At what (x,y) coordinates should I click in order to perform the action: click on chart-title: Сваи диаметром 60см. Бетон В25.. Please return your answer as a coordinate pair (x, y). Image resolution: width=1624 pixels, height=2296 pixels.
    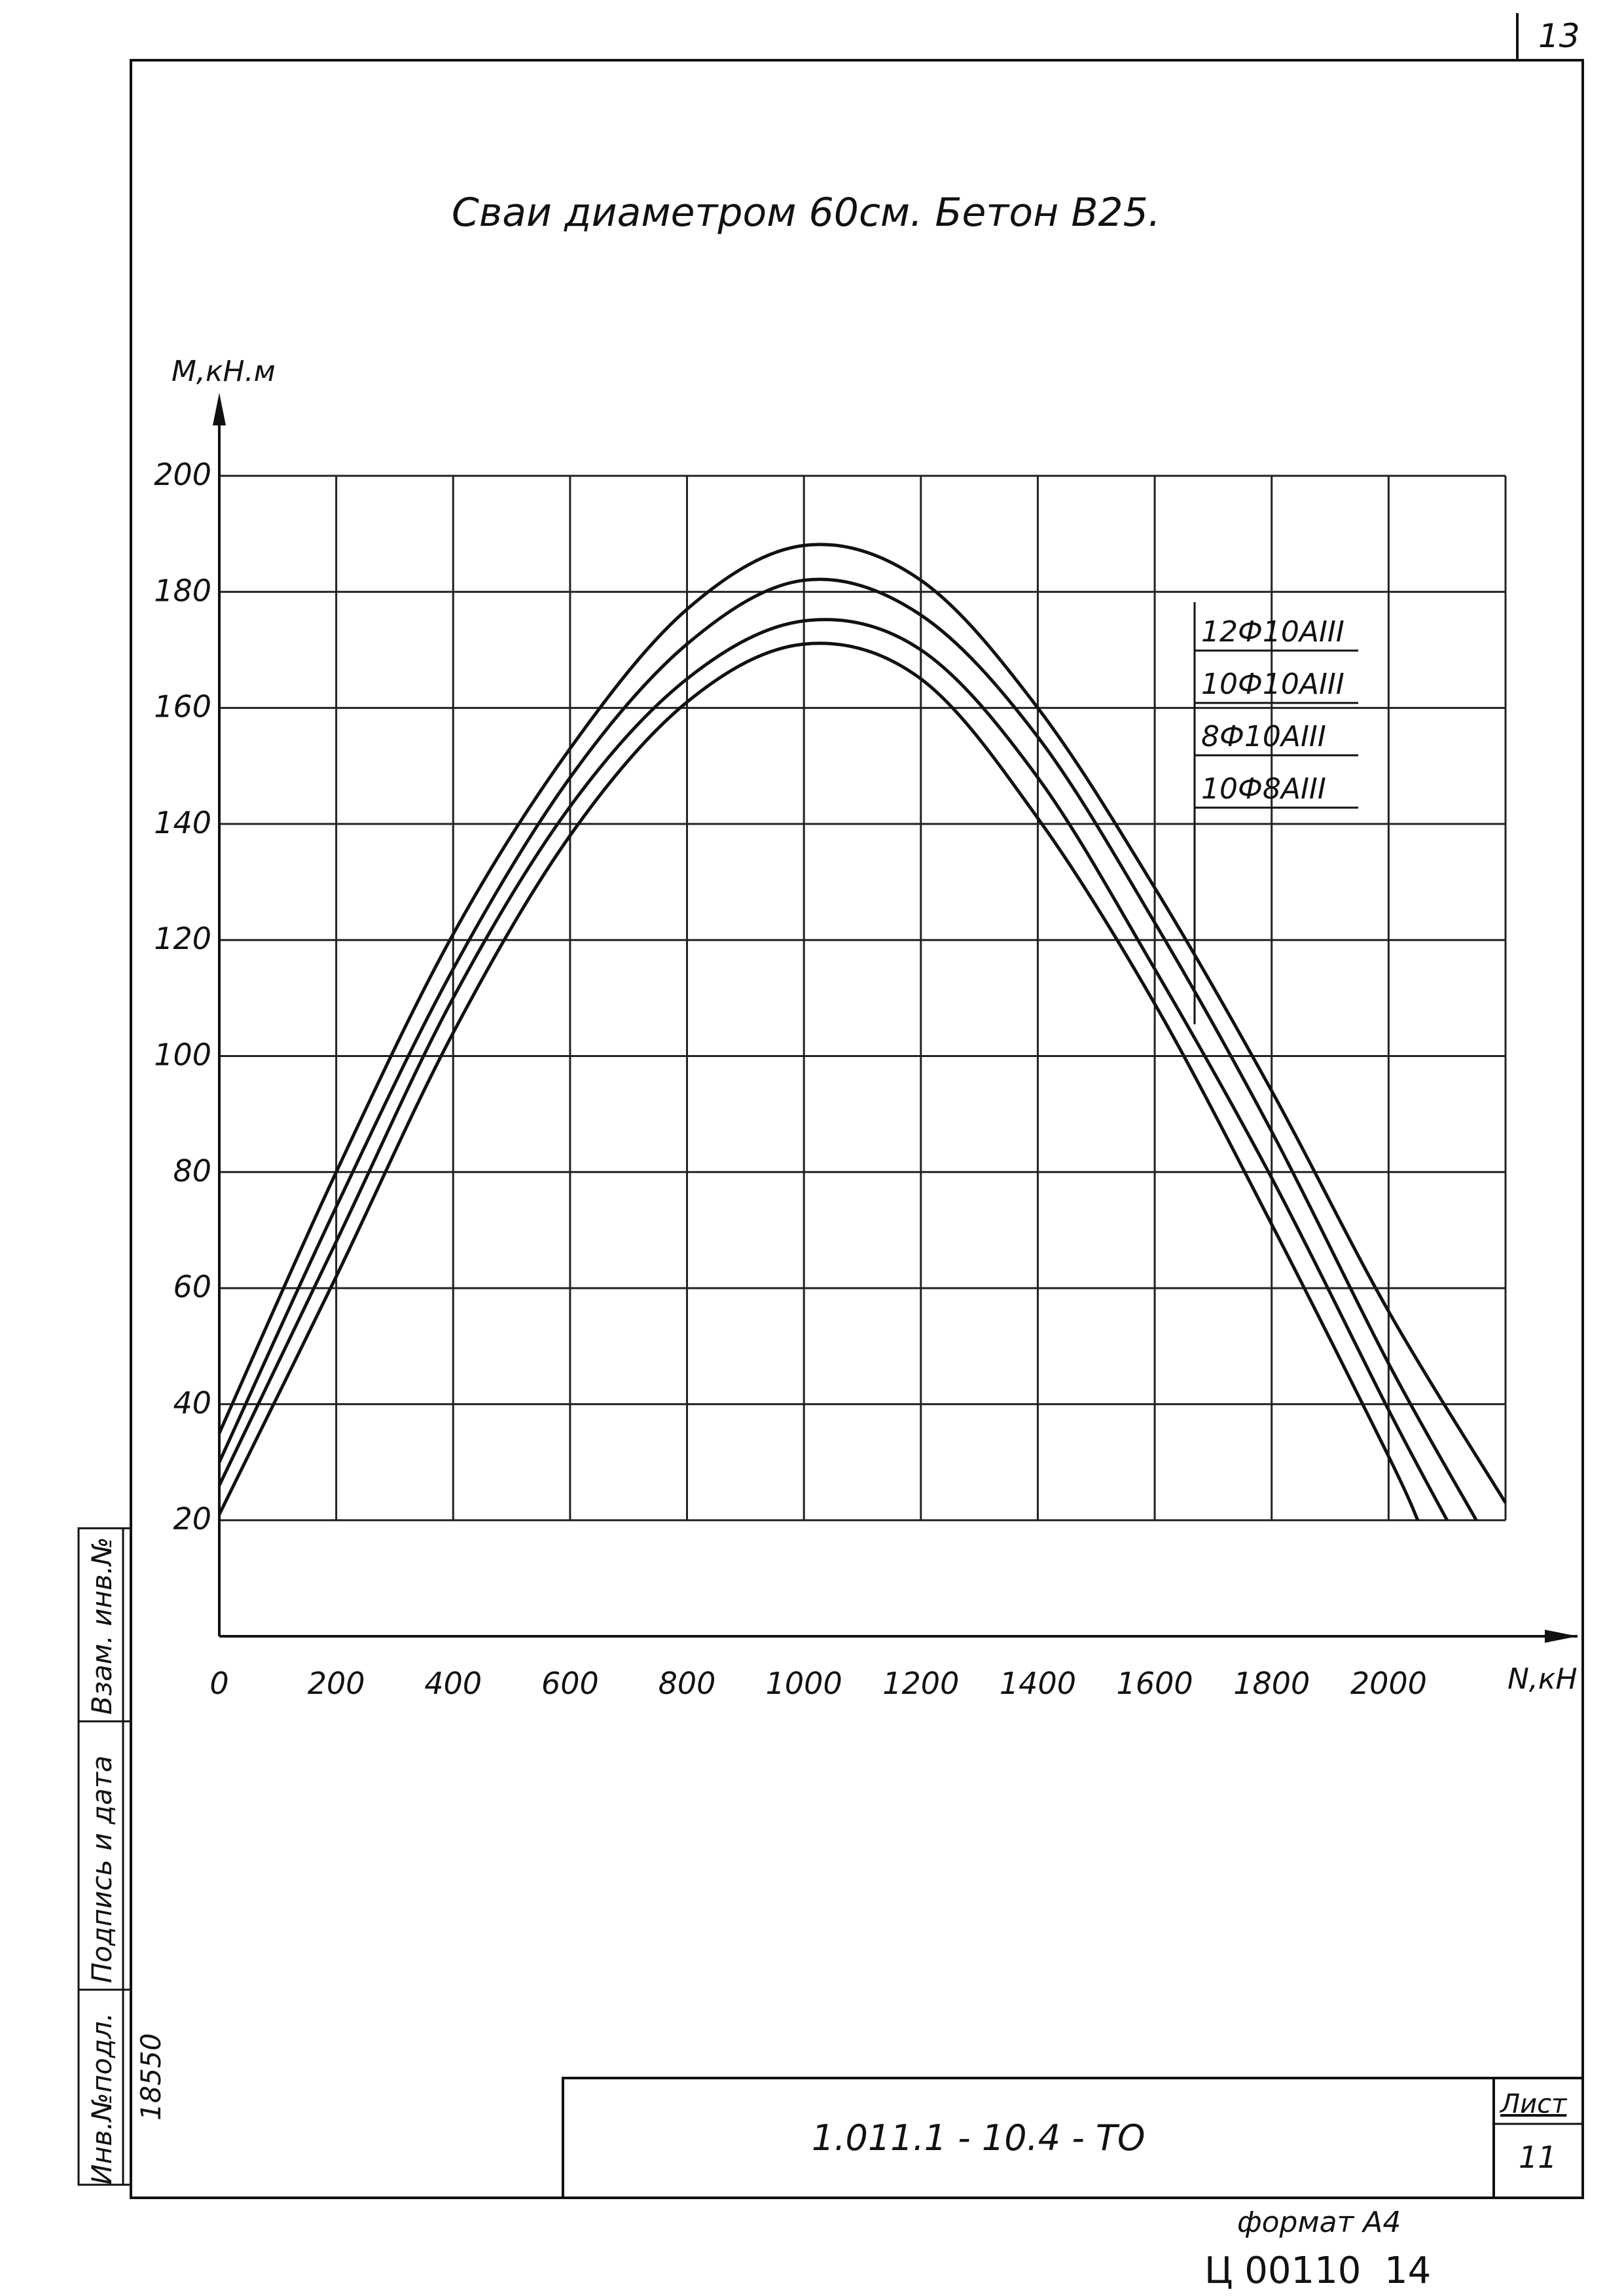
    Looking at the image, I should click on (806, 213).